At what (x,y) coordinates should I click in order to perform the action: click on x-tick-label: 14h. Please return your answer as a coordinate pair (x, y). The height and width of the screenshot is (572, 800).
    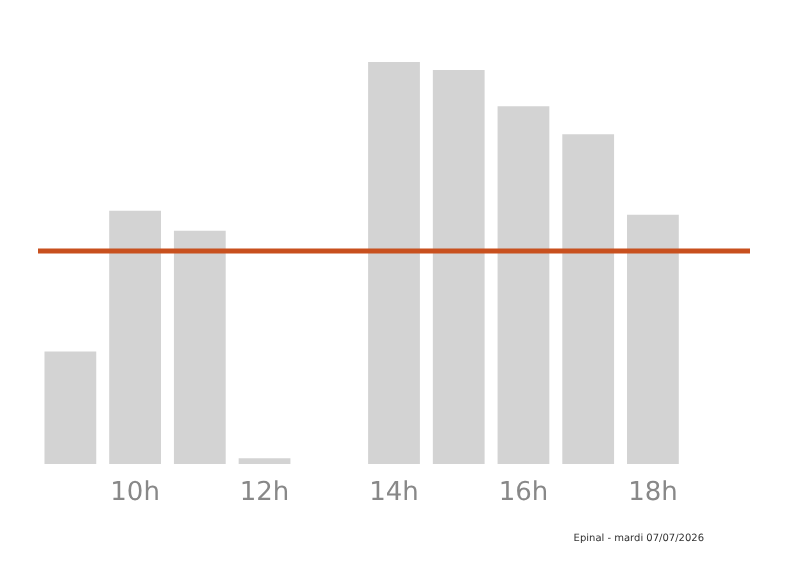
    Looking at the image, I should click on (394, 493).